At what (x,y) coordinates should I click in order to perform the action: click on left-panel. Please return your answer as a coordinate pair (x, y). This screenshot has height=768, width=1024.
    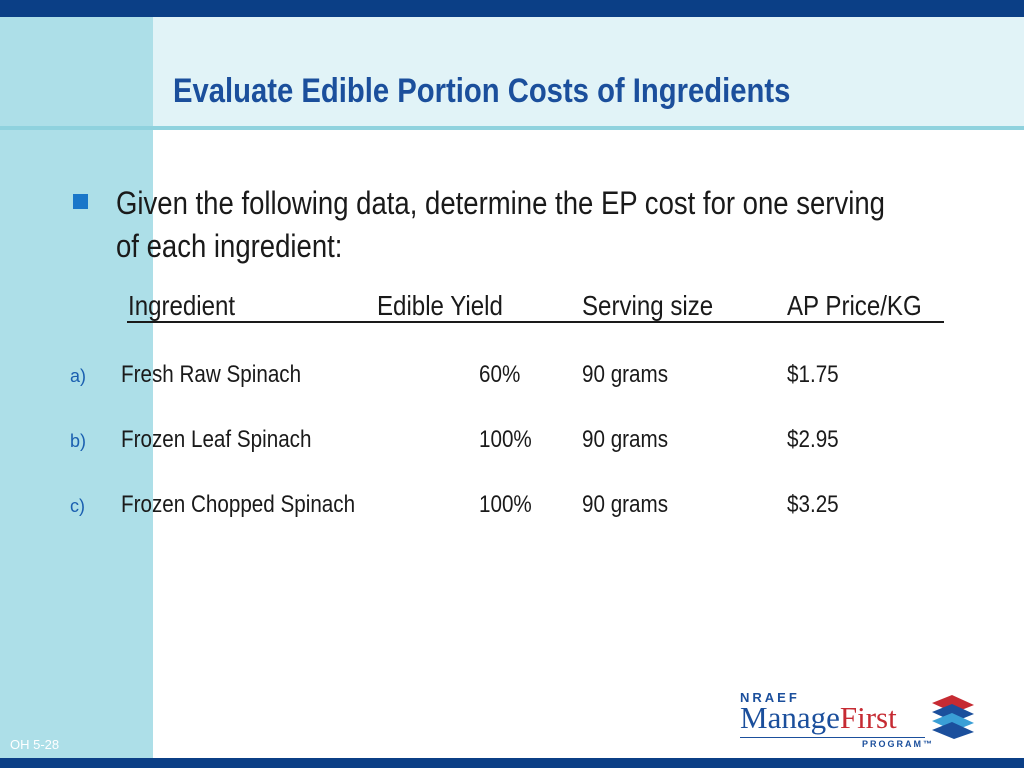
    Looking at the image, I should click on (76, 387).